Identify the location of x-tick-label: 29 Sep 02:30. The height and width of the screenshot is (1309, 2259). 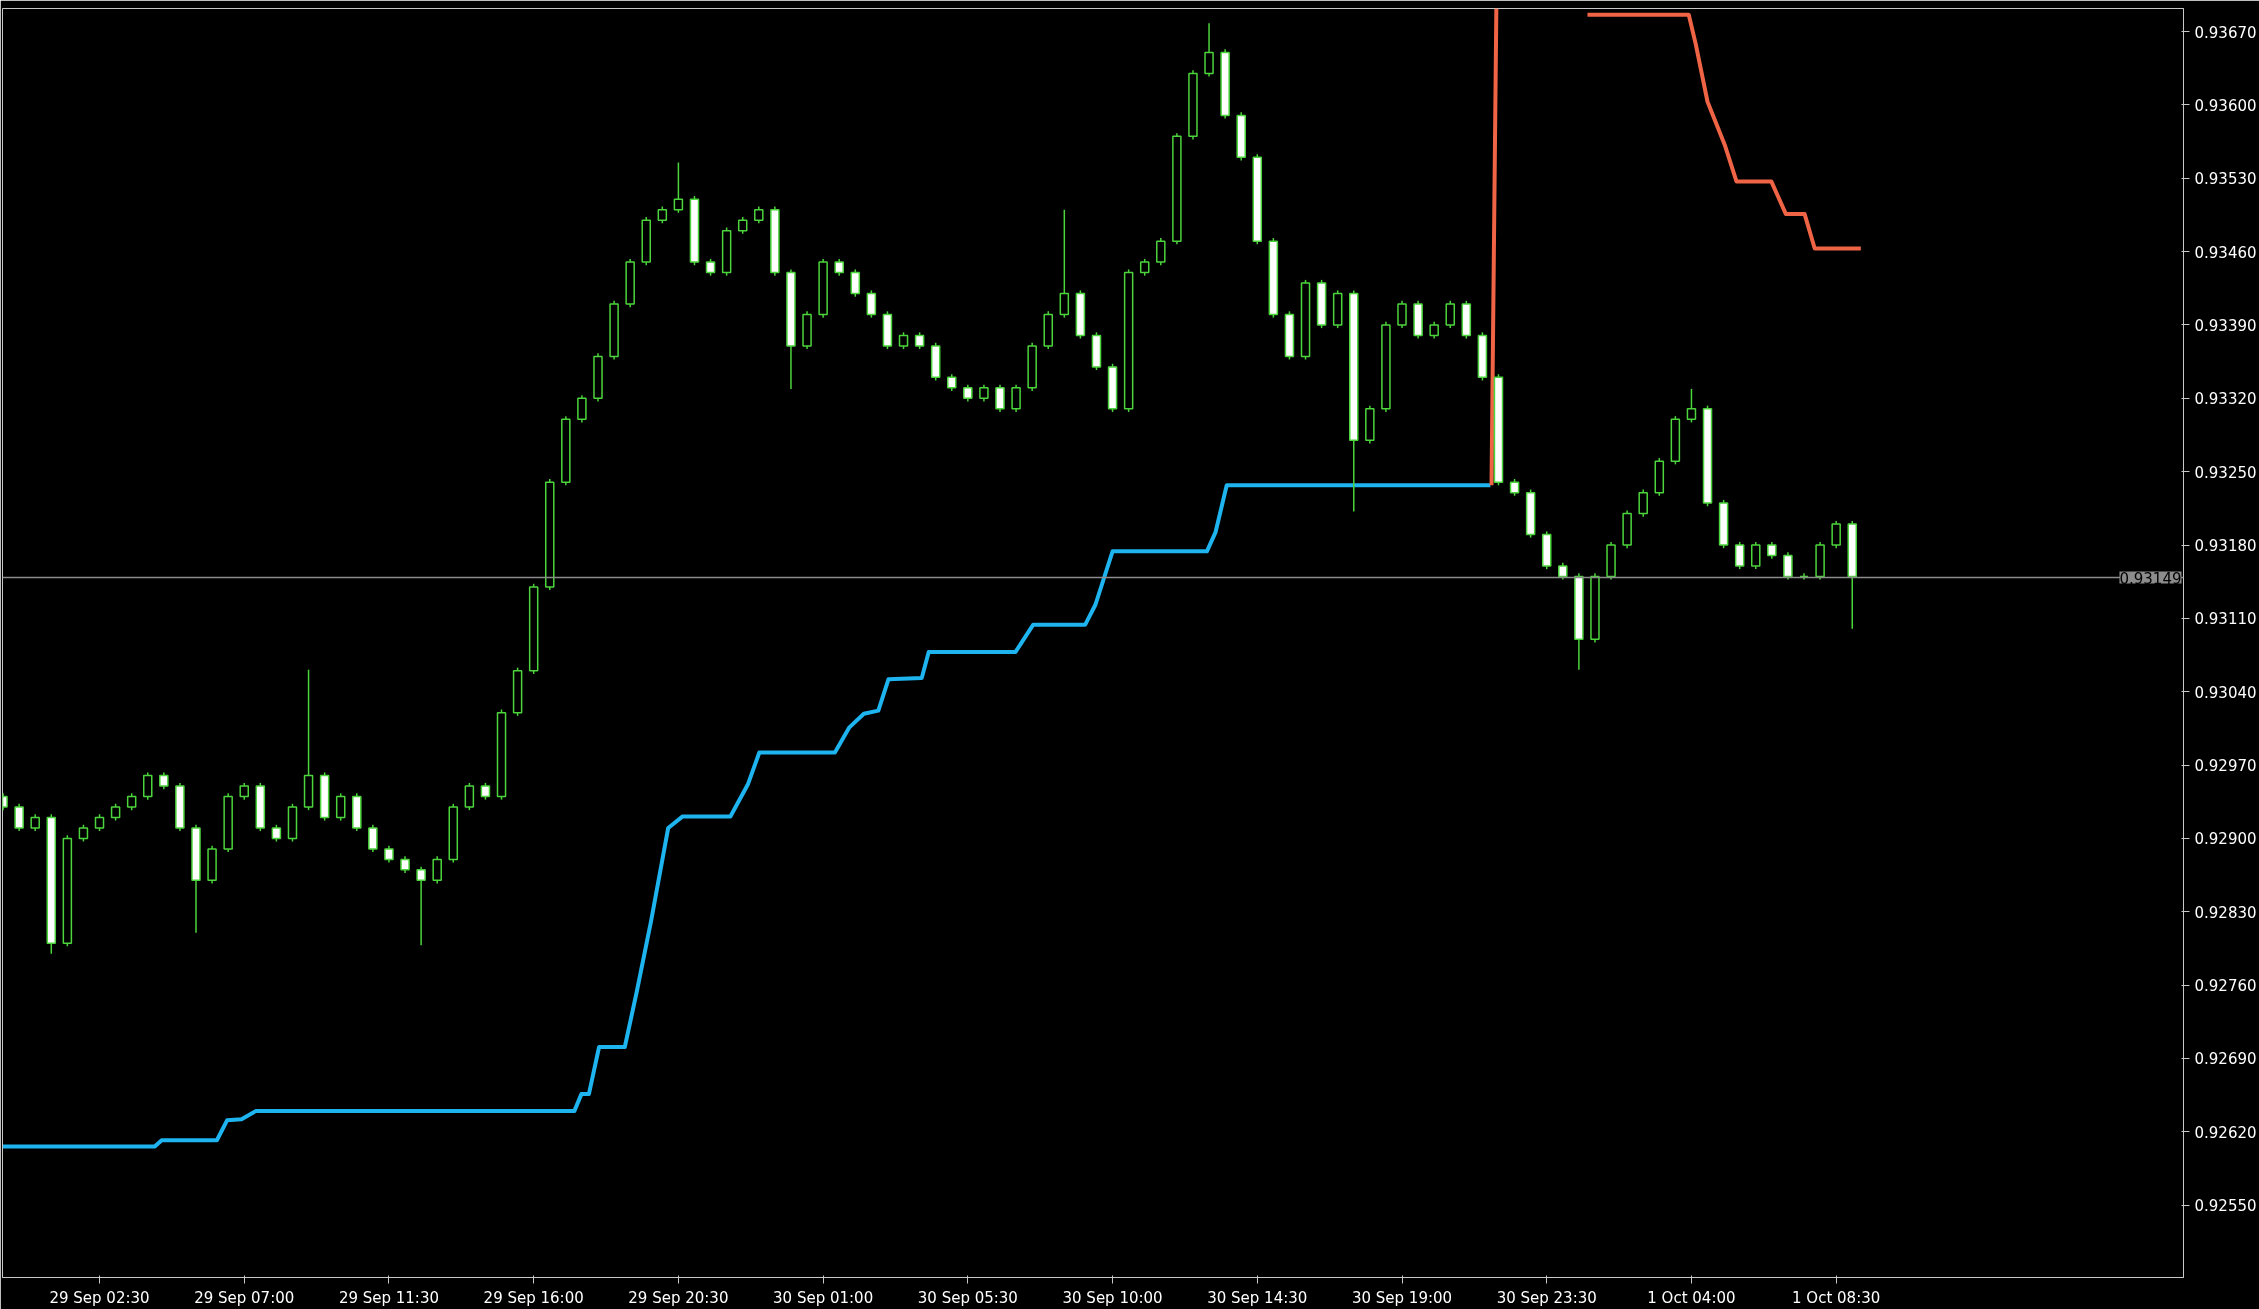
(99, 1297).